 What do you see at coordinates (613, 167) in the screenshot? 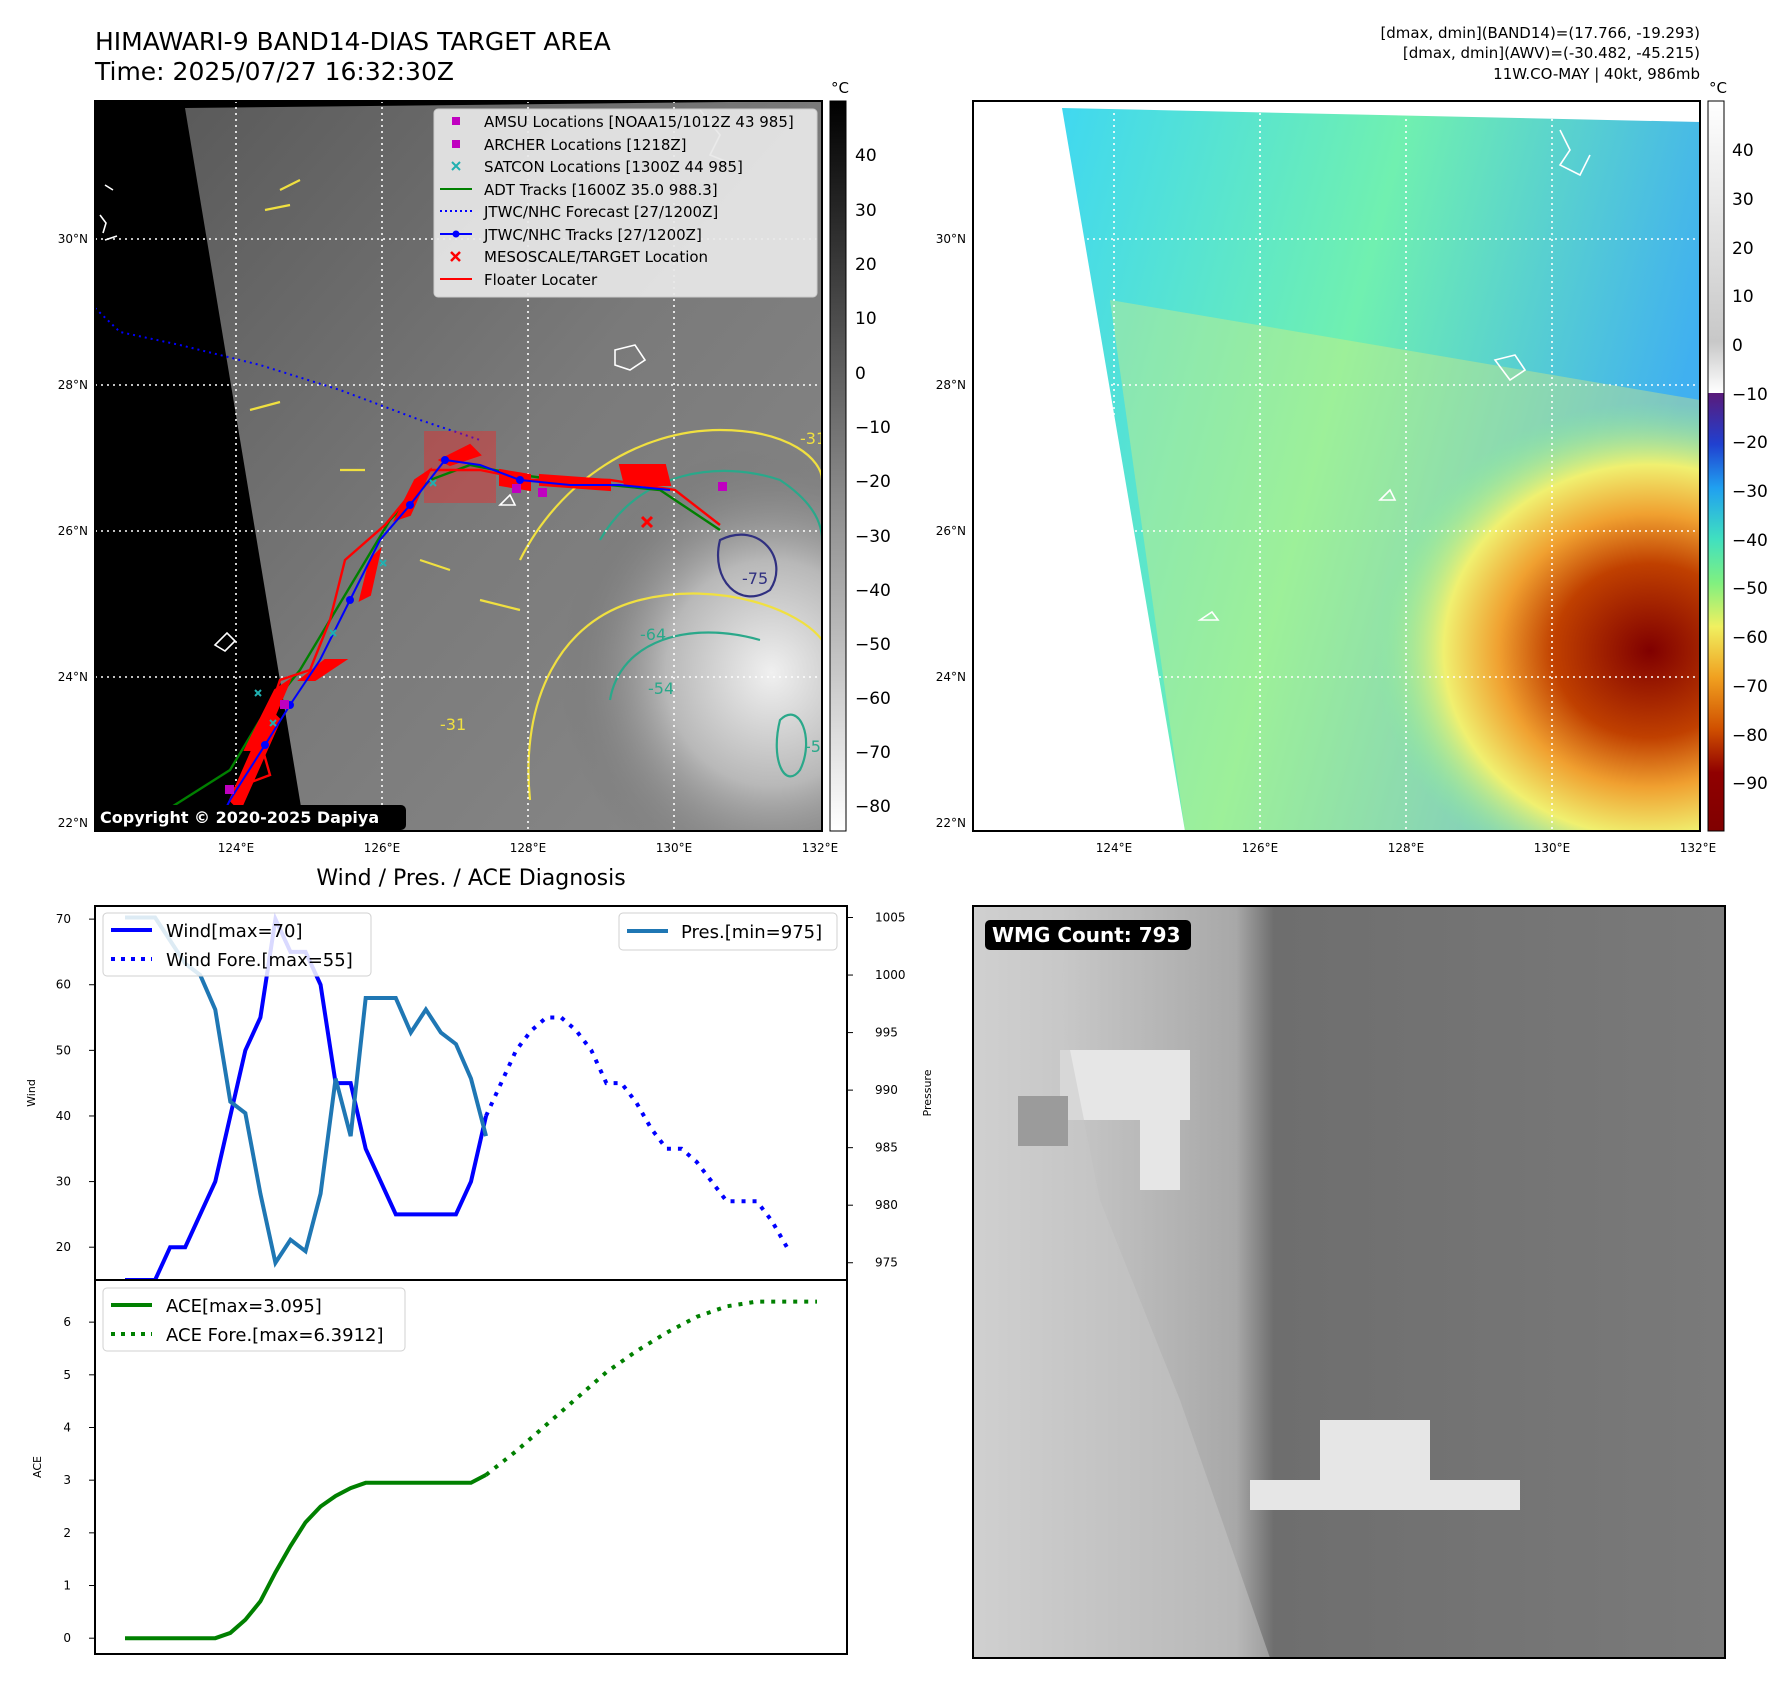
I see `legend-satcon: SATCON Locations [1300Z 44 985]` at bounding box center [613, 167].